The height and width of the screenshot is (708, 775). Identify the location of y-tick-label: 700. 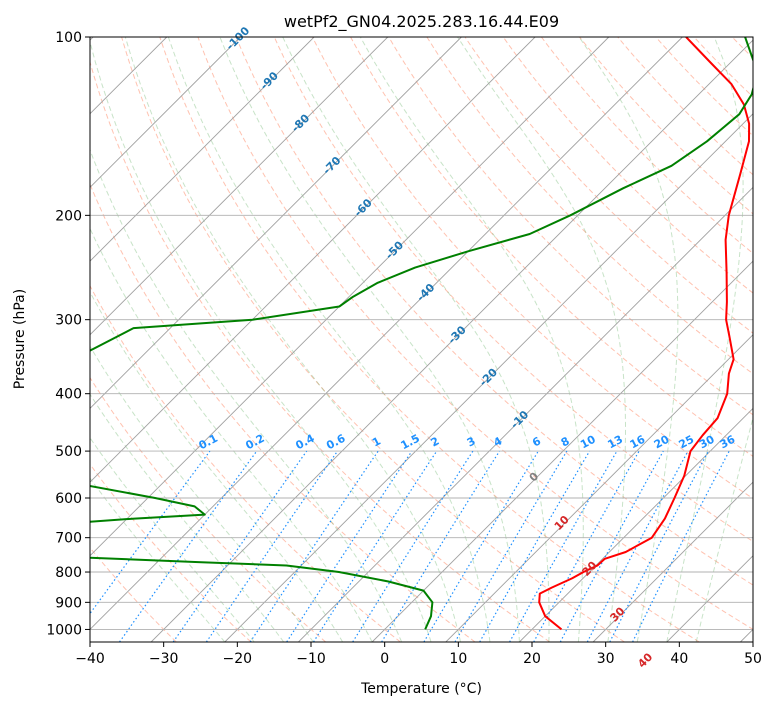
(68, 539).